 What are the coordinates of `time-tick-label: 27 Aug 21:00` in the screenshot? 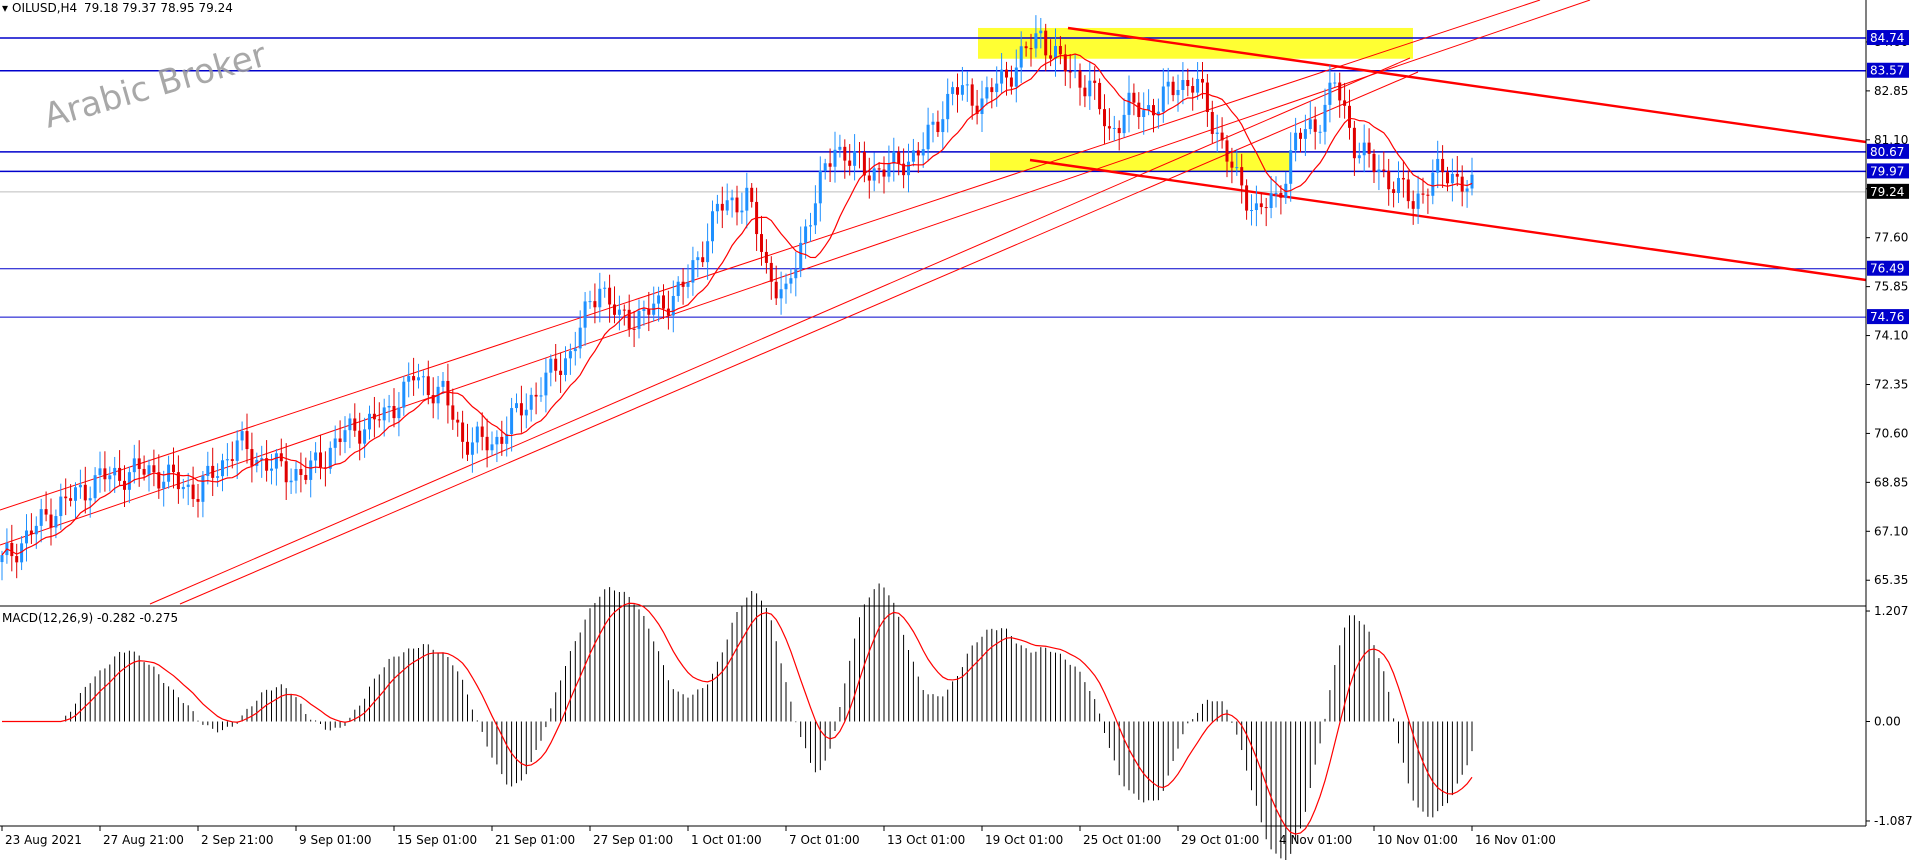 It's located at (143, 840).